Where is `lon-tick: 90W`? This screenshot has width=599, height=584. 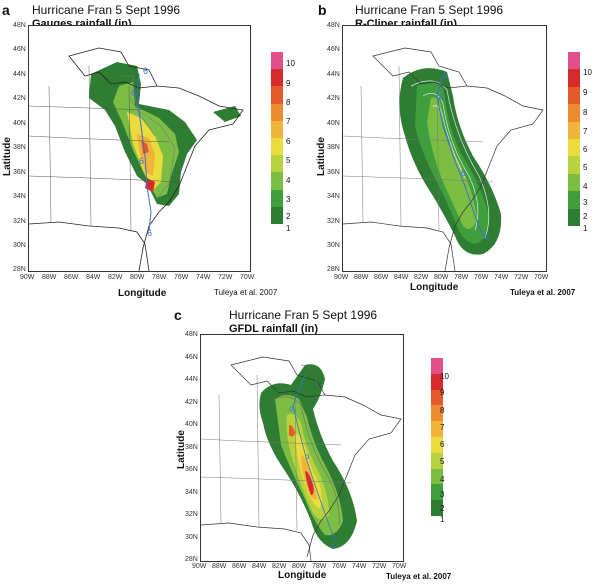 lon-tick: 90W is located at coordinates (27, 277).